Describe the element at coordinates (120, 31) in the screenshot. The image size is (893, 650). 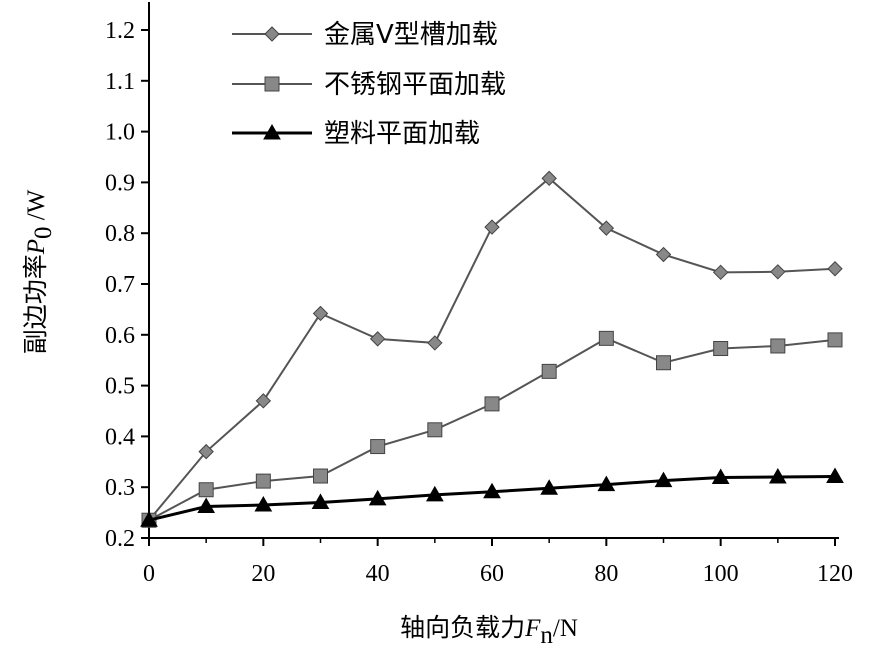
I see `y-tick-label: 1.2` at that location.